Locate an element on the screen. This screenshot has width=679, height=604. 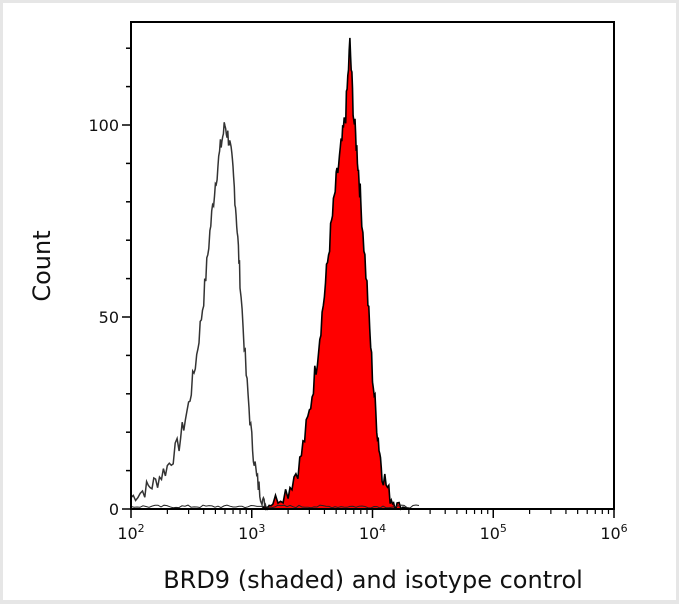
y-tick-label: 50 is located at coordinates (109, 317).